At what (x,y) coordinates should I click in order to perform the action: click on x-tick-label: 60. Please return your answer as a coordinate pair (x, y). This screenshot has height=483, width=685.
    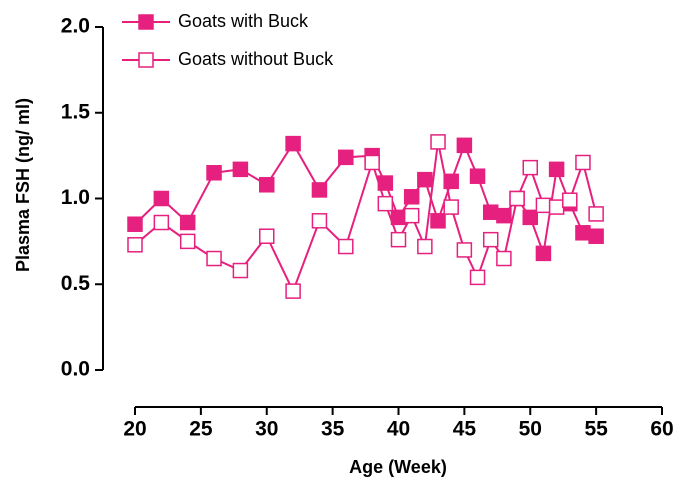
    Looking at the image, I should click on (661, 429).